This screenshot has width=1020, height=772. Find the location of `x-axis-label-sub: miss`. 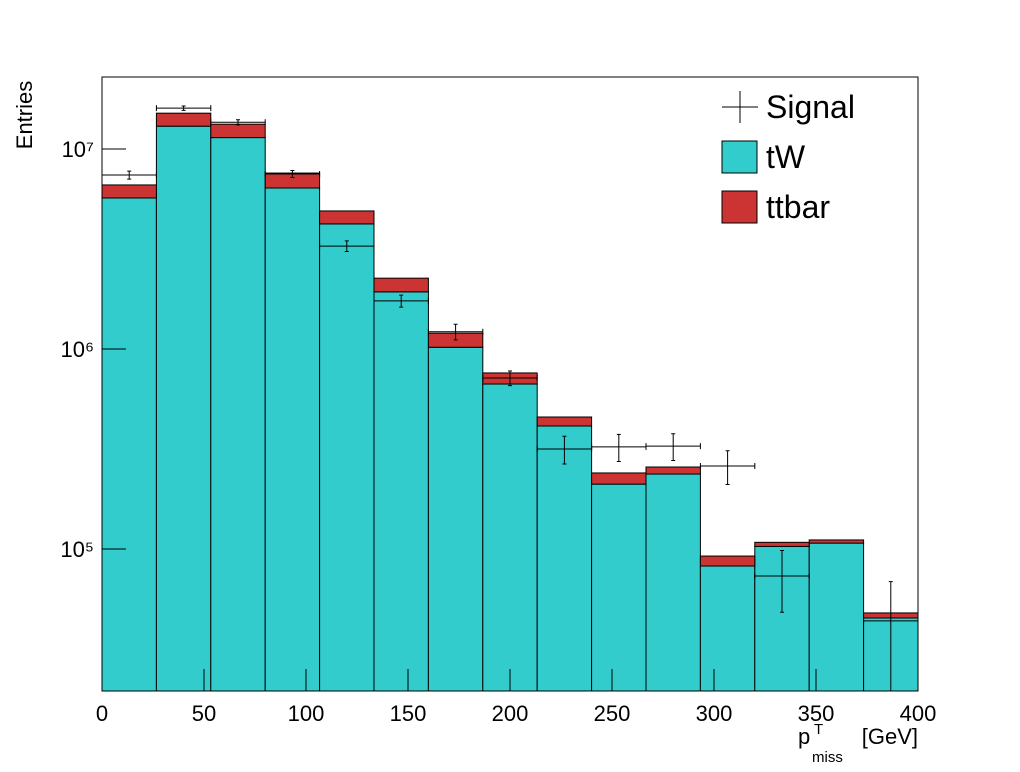

x-axis-label-sub: miss is located at coordinates (827, 757).